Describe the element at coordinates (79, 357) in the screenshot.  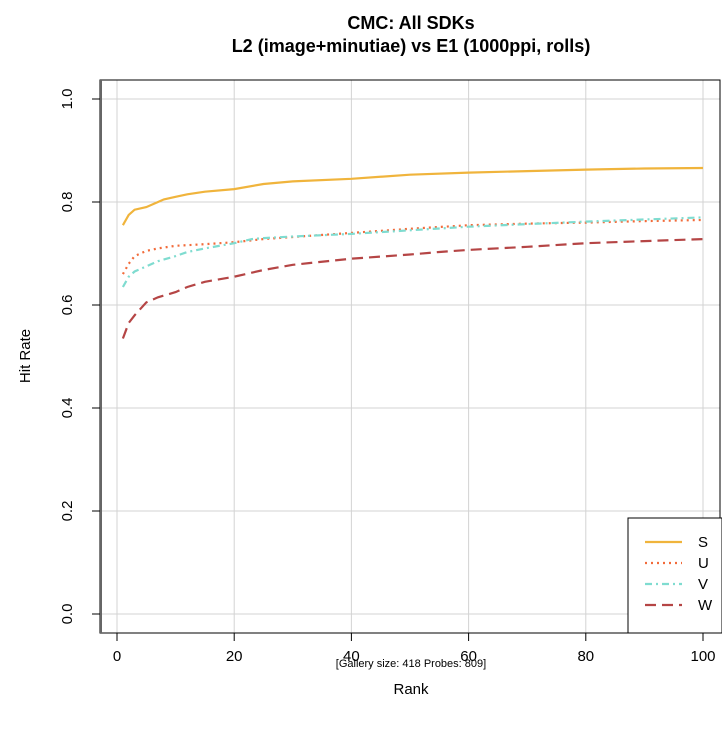
I see `y-axis: 0.0 0.2 0.4 0.6 0.8 1.0` at that location.